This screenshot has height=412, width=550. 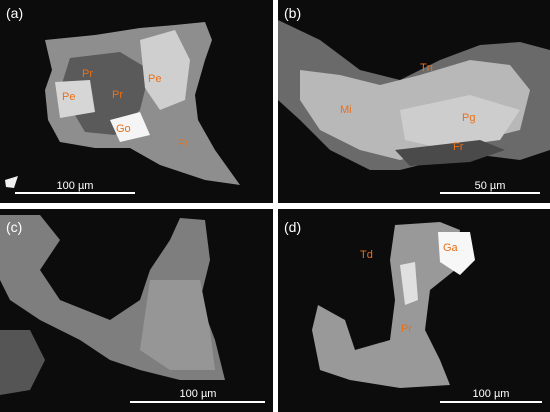 I want to click on mineral-label: Pg, so click(x=468, y=118).